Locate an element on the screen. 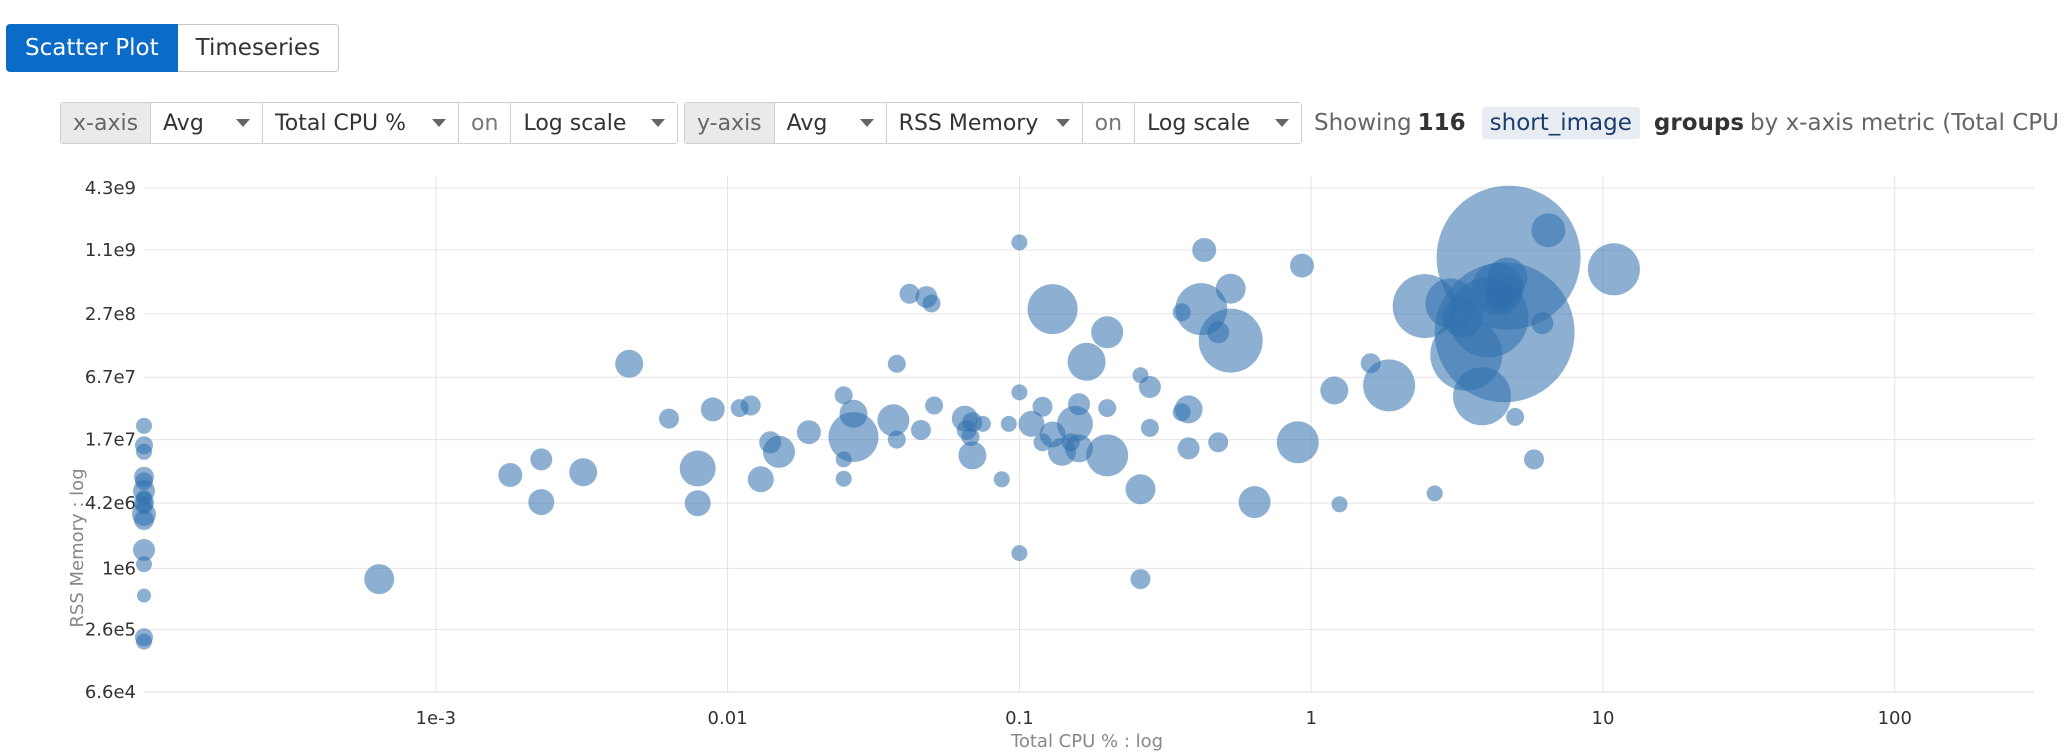 The image size is (2064, 754). y-metric-select: RSS Memory is located at coordinates (984, 123).